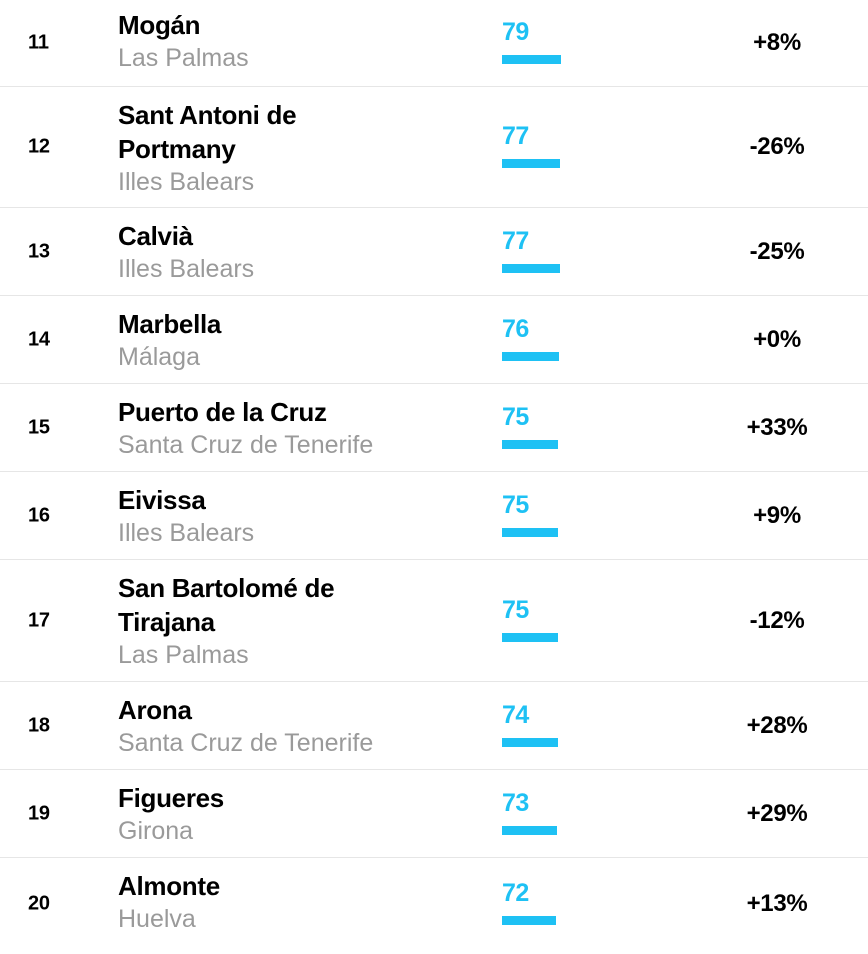 This screenshot has width=868, height=954. Describe the element at coordinates (171, 798) in the screenshot. I see `municipality-name: Figueres` at that location.